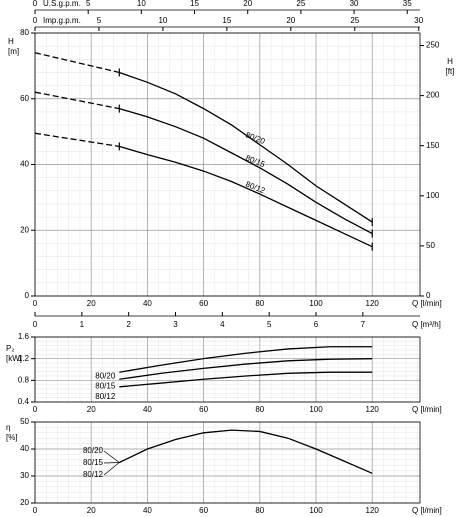 This screenshot has height=517, width=460. Describe the element at coordinates (14, 358) in the screenshot. I see `y-axis-unit: [kW]` at that location.